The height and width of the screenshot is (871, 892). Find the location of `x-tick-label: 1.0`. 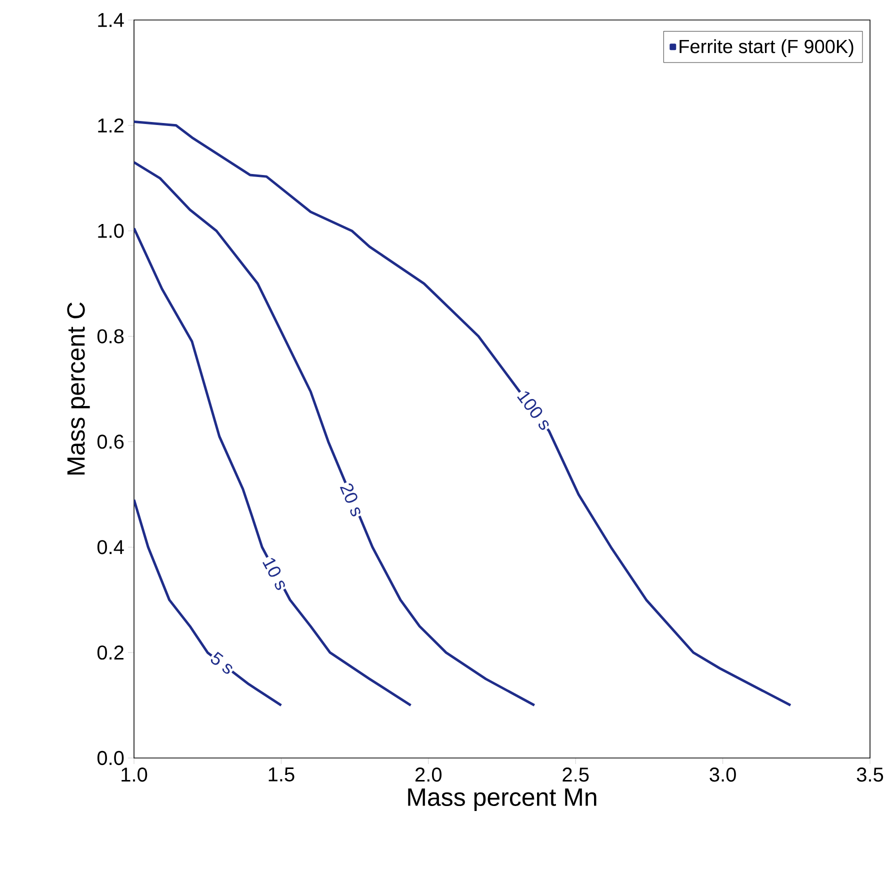

x-tick-label: 1.0 is located at coordinates (135, 775).